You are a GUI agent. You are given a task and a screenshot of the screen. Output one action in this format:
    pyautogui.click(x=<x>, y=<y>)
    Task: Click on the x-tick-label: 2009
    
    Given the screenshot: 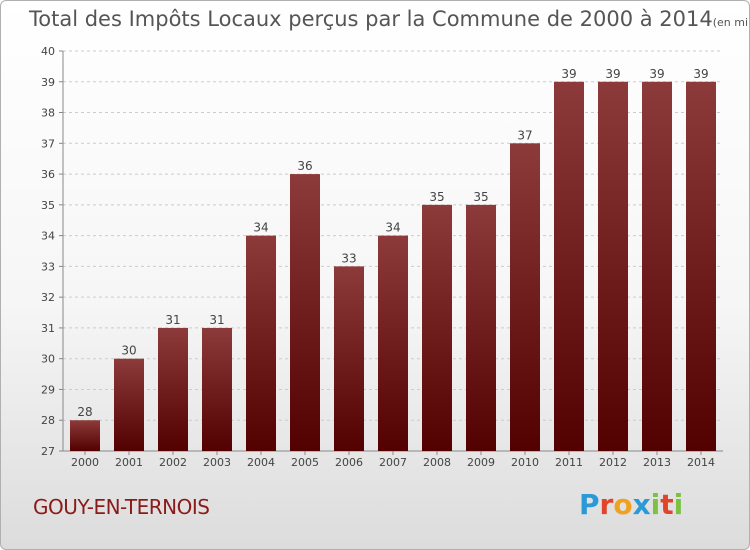 What is the action you would take?
    pyautogui.click(x=481, y=462)
    